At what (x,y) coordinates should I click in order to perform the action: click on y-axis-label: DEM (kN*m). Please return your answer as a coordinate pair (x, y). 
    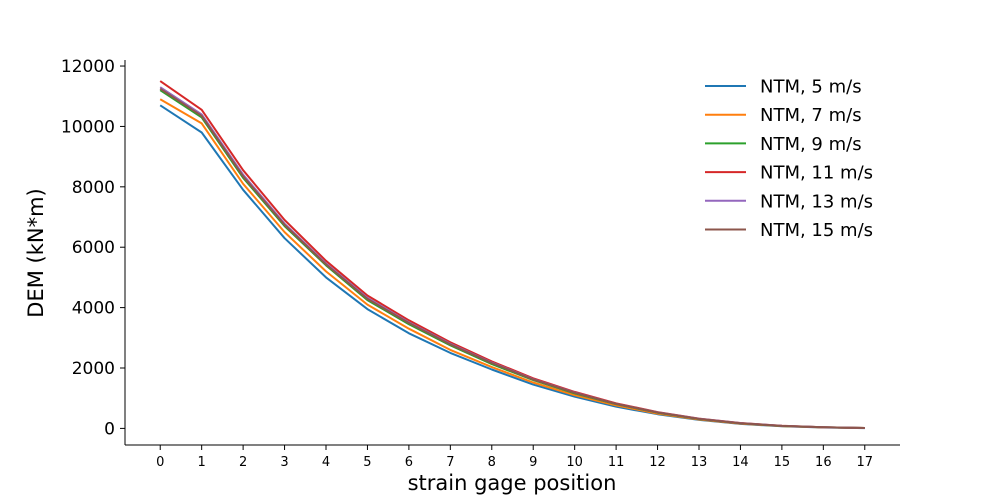
    Looking at the image, I should click on (36, 252).